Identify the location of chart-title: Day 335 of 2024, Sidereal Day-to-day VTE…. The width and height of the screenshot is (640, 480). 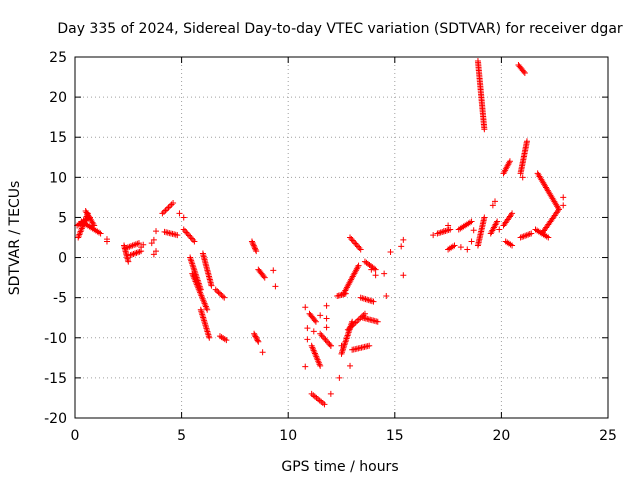
(340, 29).